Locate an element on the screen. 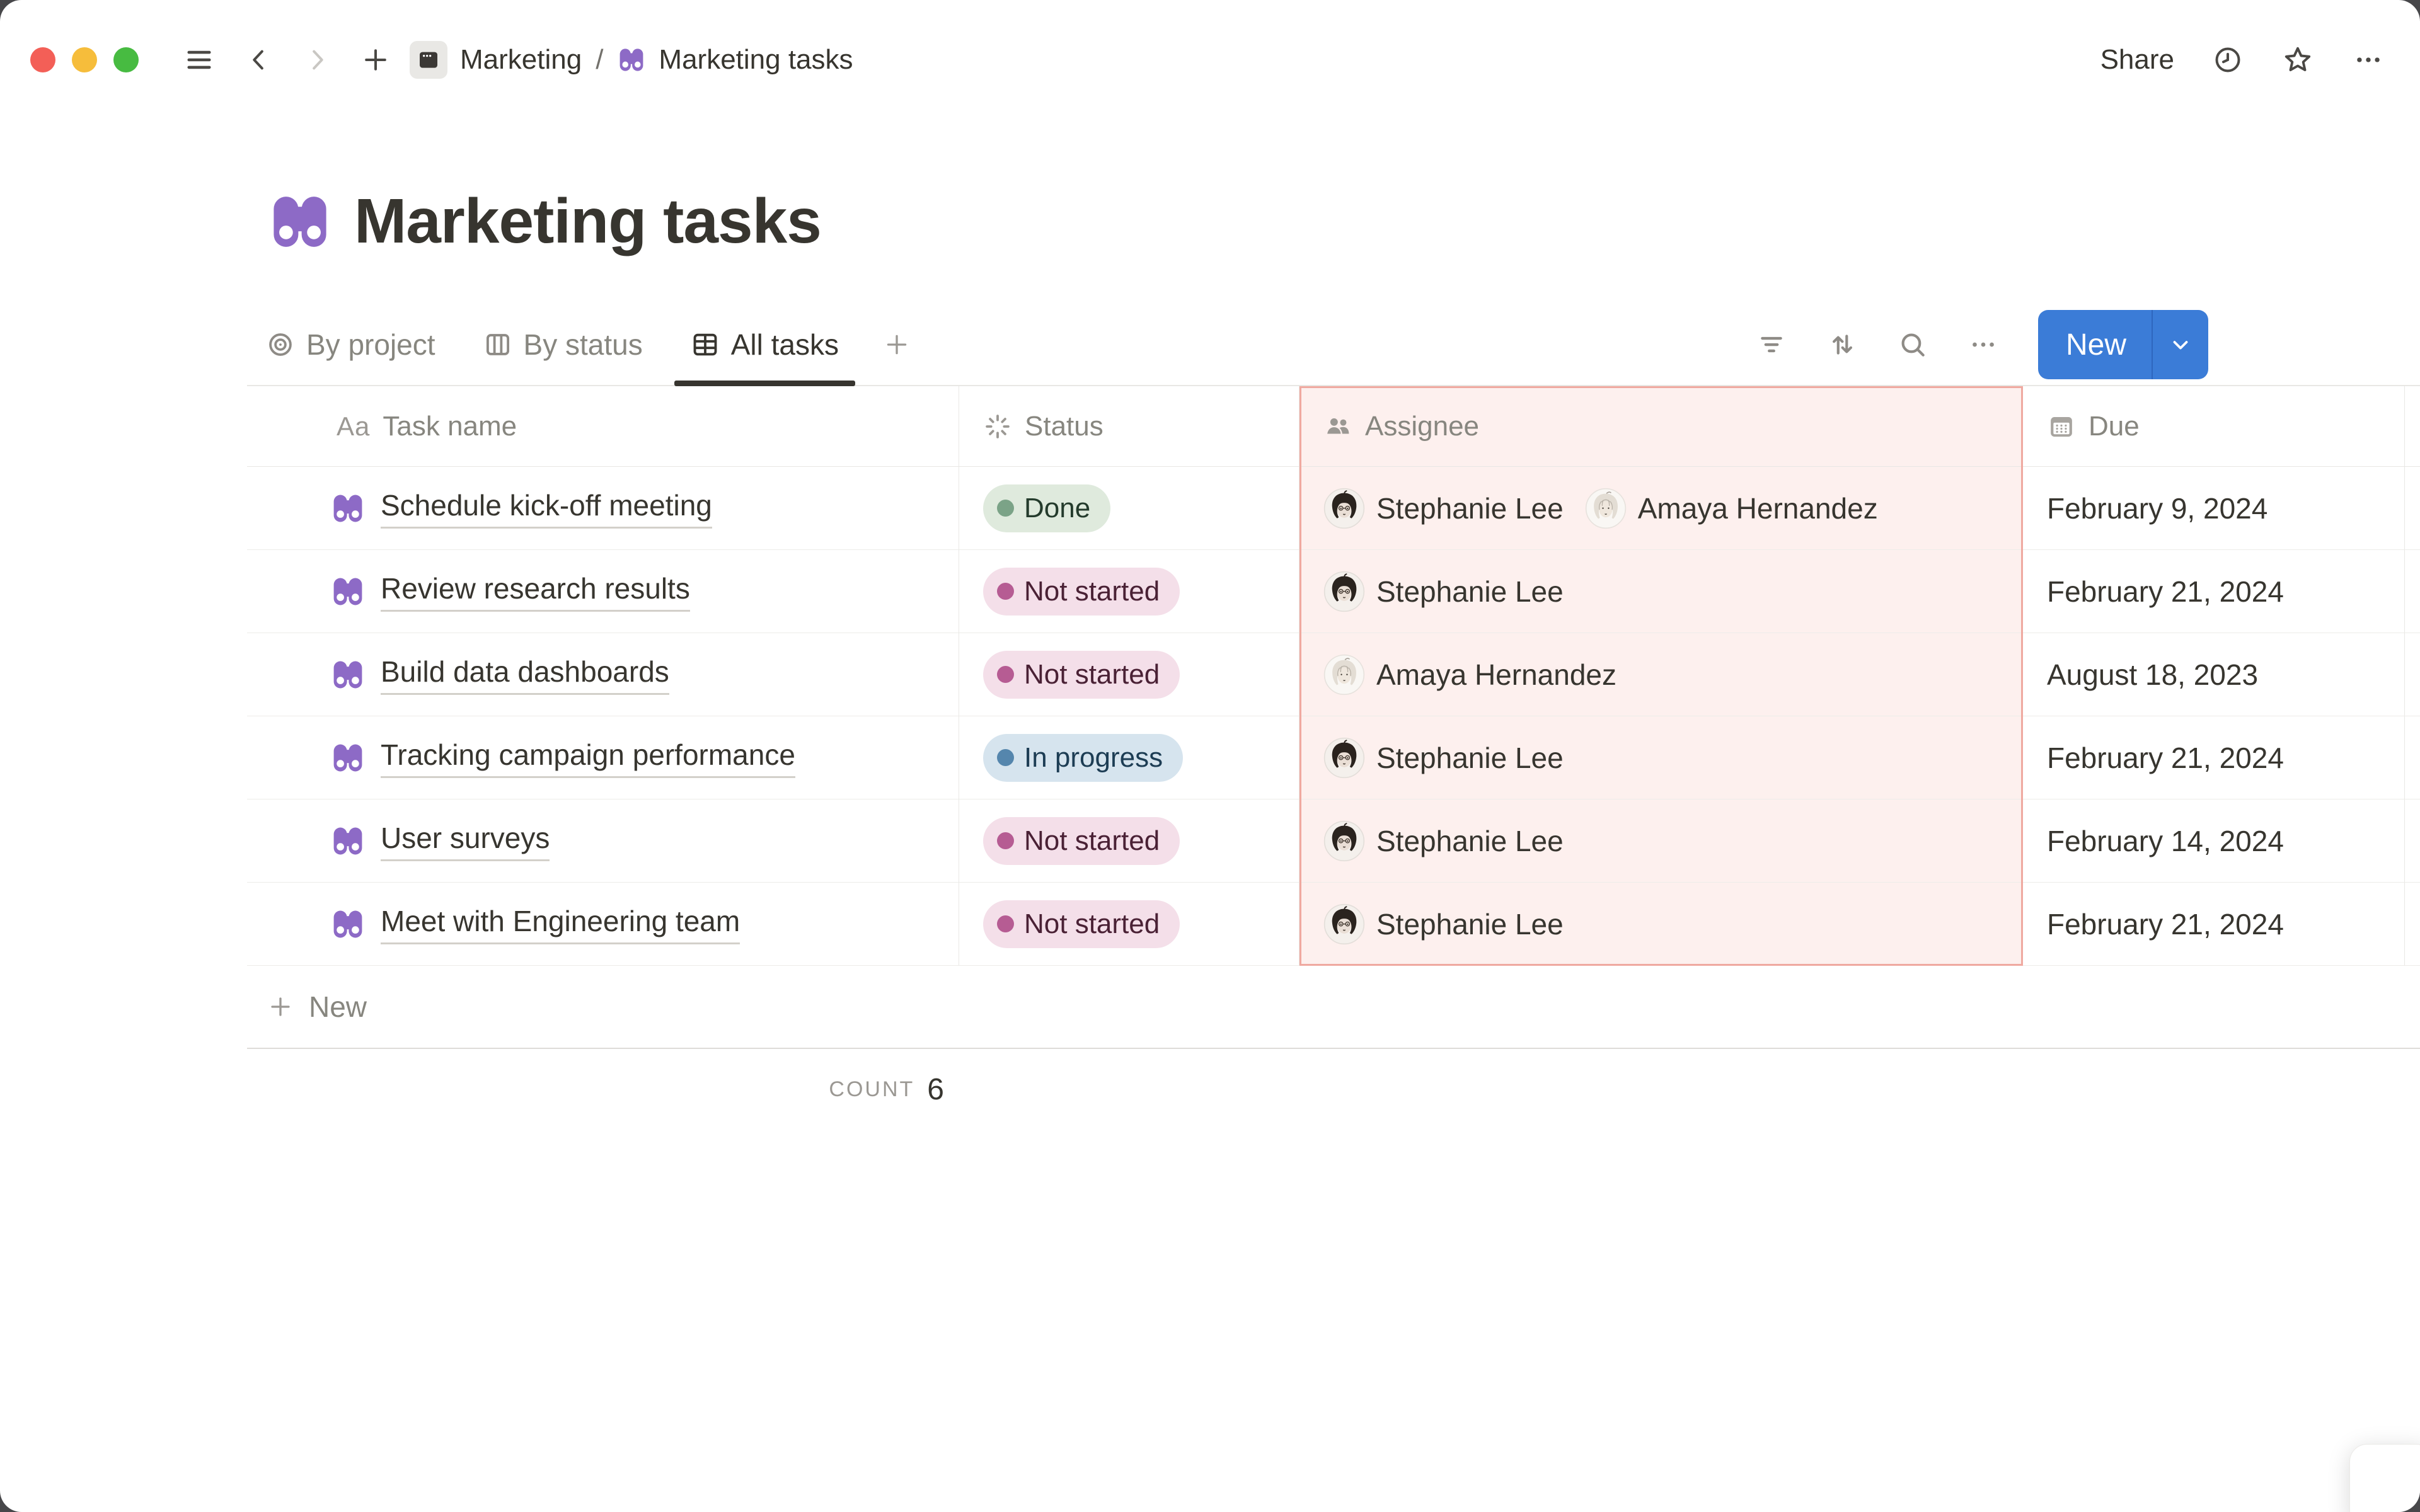  task-name-cell: Build data dashboards is located at coordinates (603, 674).